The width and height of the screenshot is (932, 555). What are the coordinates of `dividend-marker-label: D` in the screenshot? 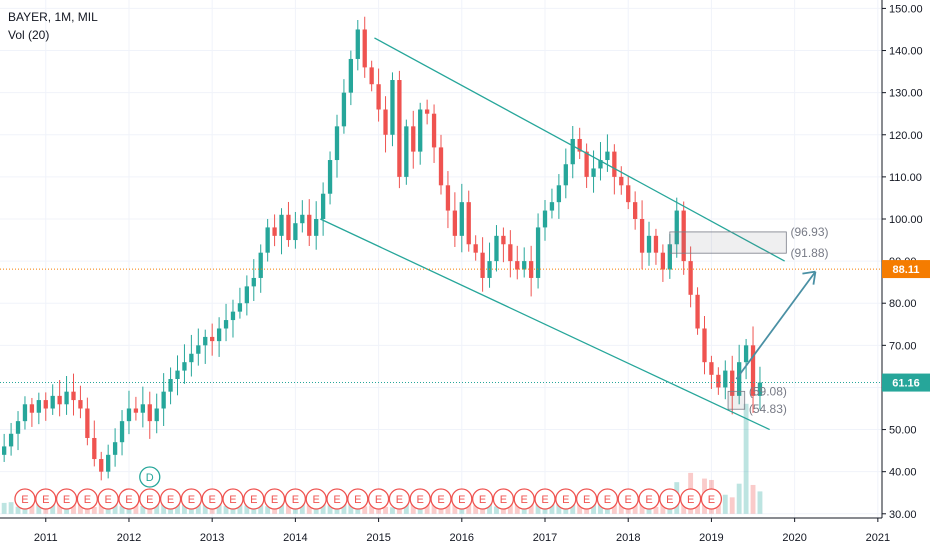 It's located at (150, 478).